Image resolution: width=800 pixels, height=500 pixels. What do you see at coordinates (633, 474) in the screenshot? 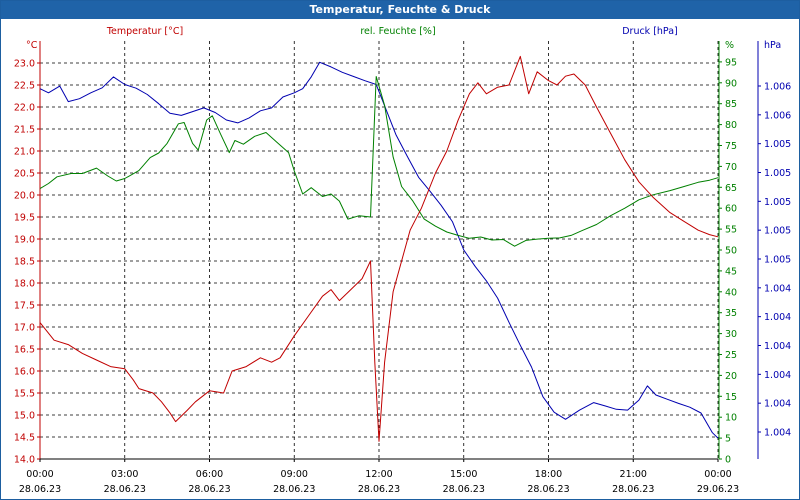
I see `x-tick-time-label: 21:00` at bounding box center [633, 474].